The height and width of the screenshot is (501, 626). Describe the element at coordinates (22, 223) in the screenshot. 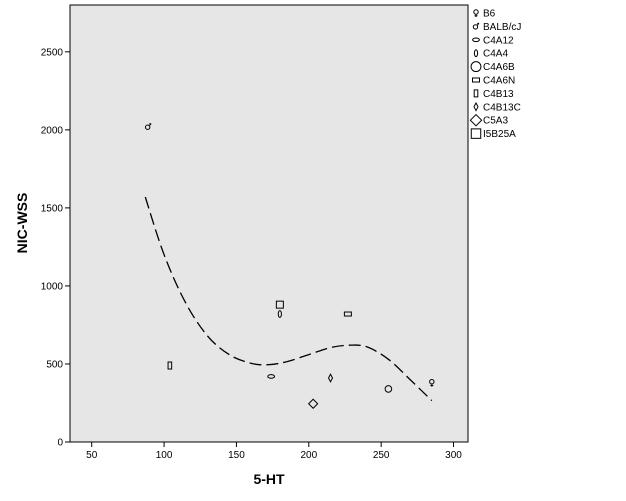

I see `y-axis-title: NIC-WSS` at that location.